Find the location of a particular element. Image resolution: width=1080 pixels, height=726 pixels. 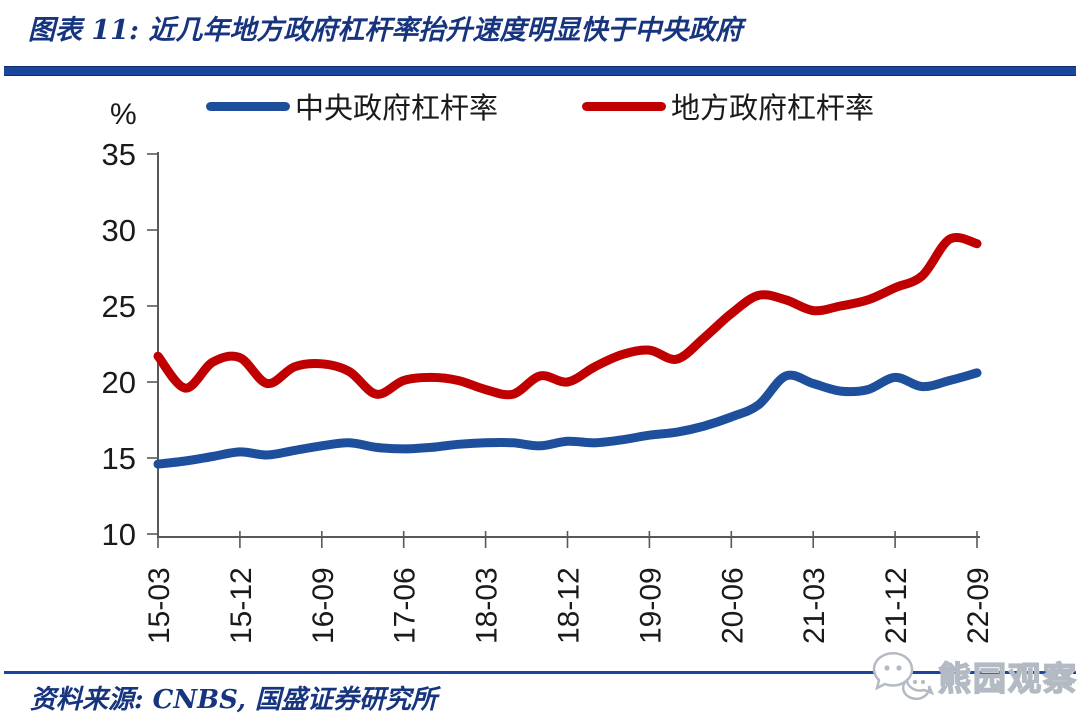

x-tick-label: 15-03 is located at coordinates (159, 605).